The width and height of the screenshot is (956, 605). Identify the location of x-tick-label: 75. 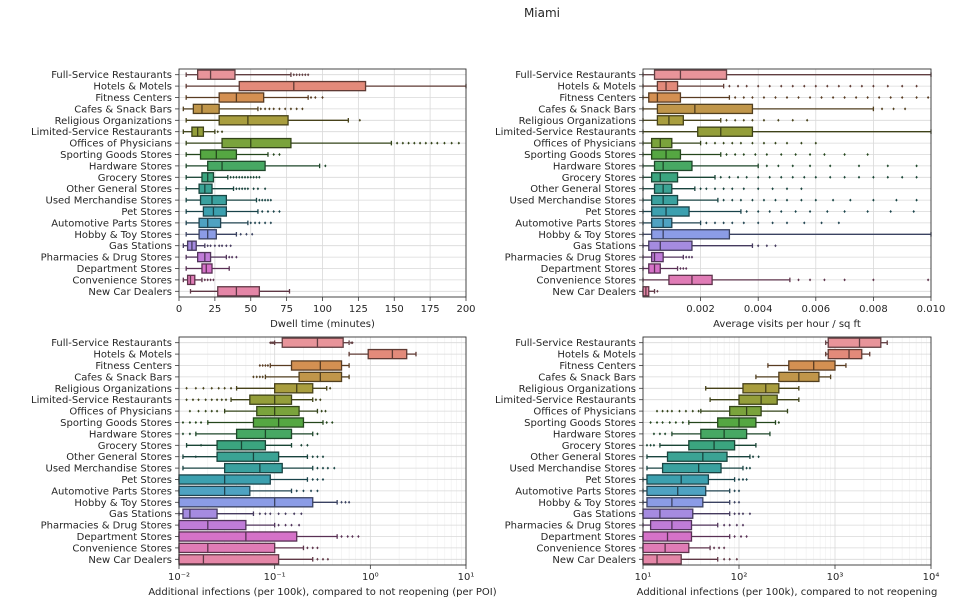
(286, 309).